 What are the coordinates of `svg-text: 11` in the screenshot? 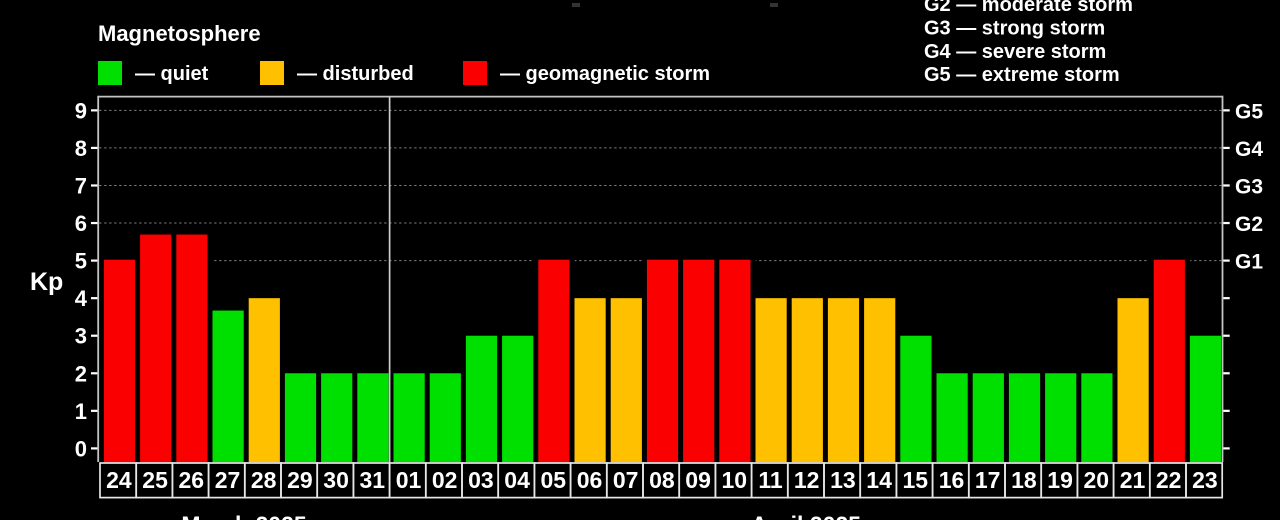 It's located at (770, 480).